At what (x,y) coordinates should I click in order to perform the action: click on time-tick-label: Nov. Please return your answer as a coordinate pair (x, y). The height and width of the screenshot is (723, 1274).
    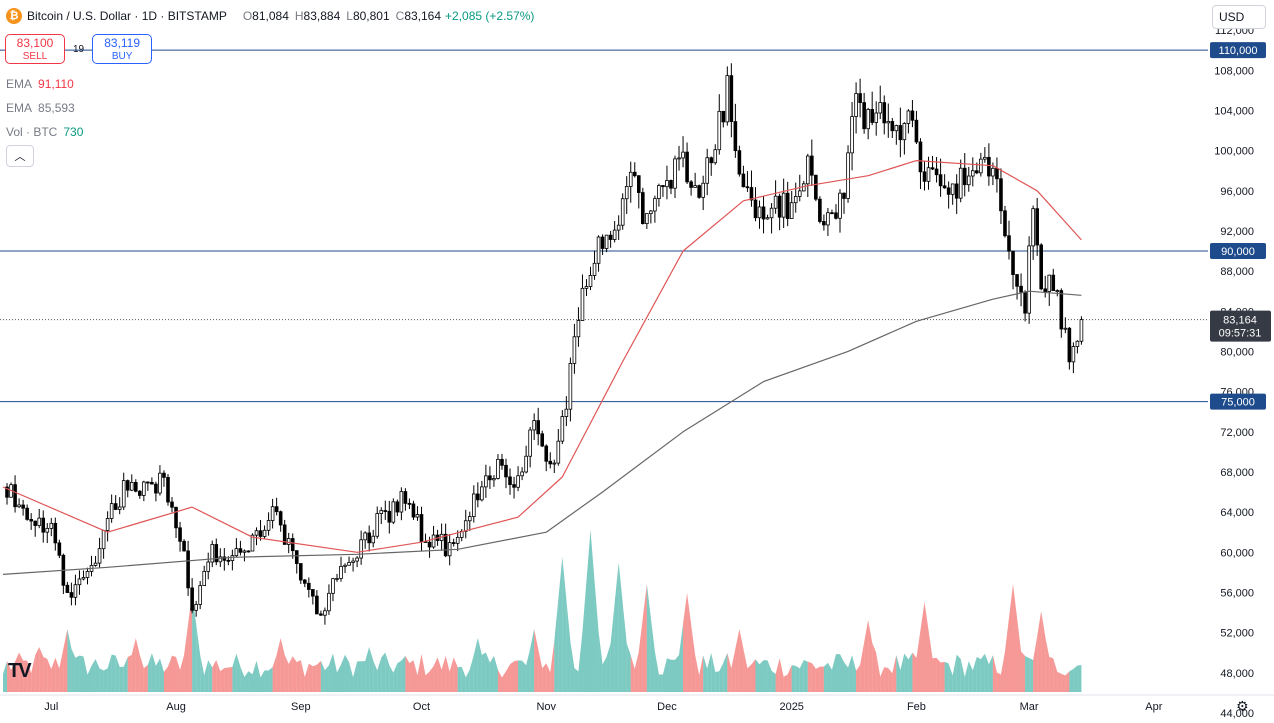
    Looking at the image, I should click on (546, 707).